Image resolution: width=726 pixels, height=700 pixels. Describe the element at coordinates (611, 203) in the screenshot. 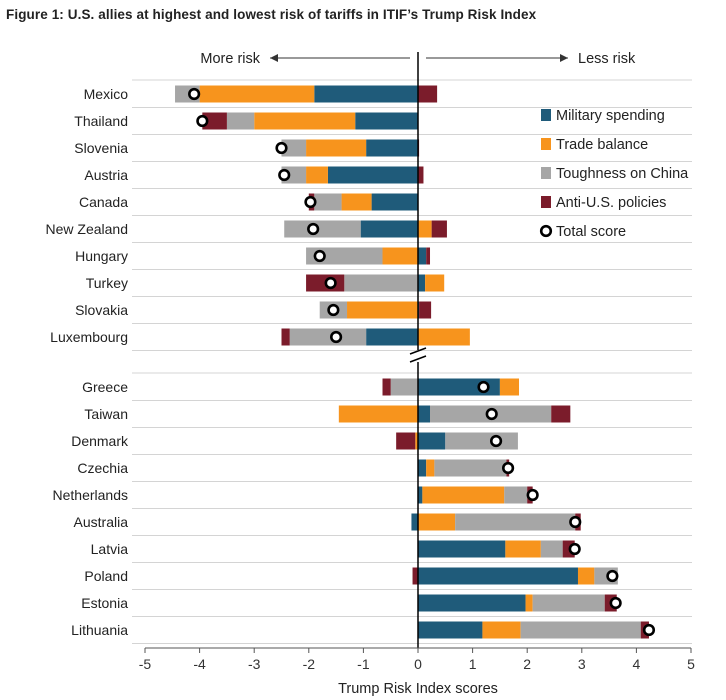

I see `legend-label-anti-us: Anti-U.S. policies` at that location.